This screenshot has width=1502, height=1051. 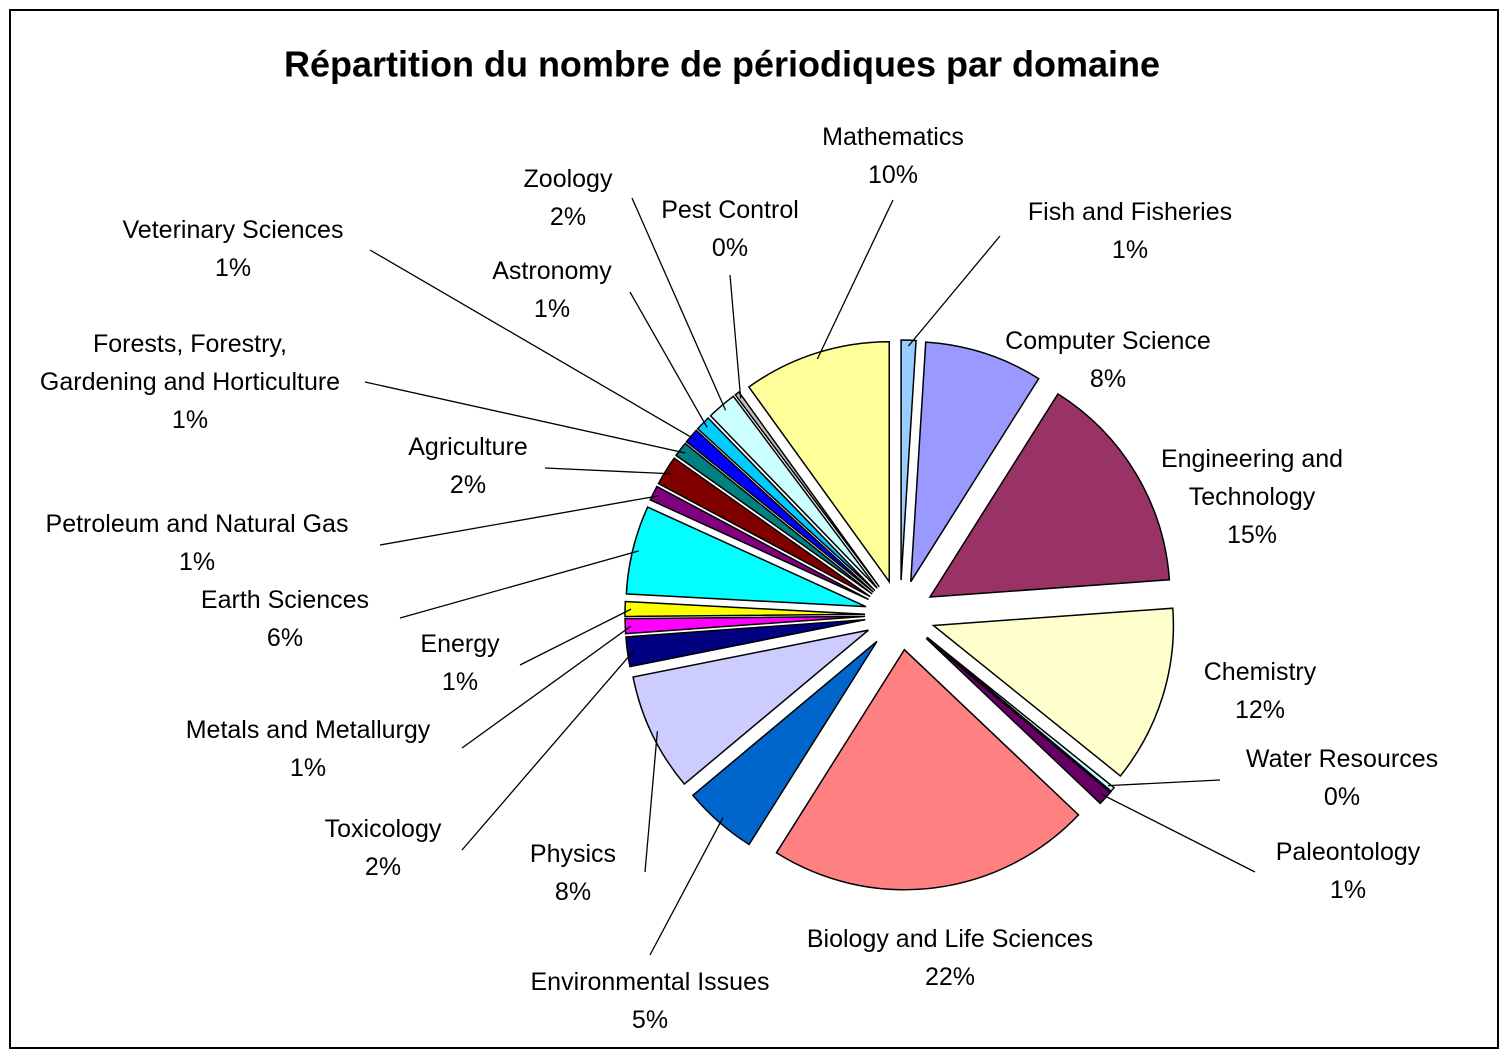 I want to click on category-line: Water Resources, so click(x=1342, y=759).